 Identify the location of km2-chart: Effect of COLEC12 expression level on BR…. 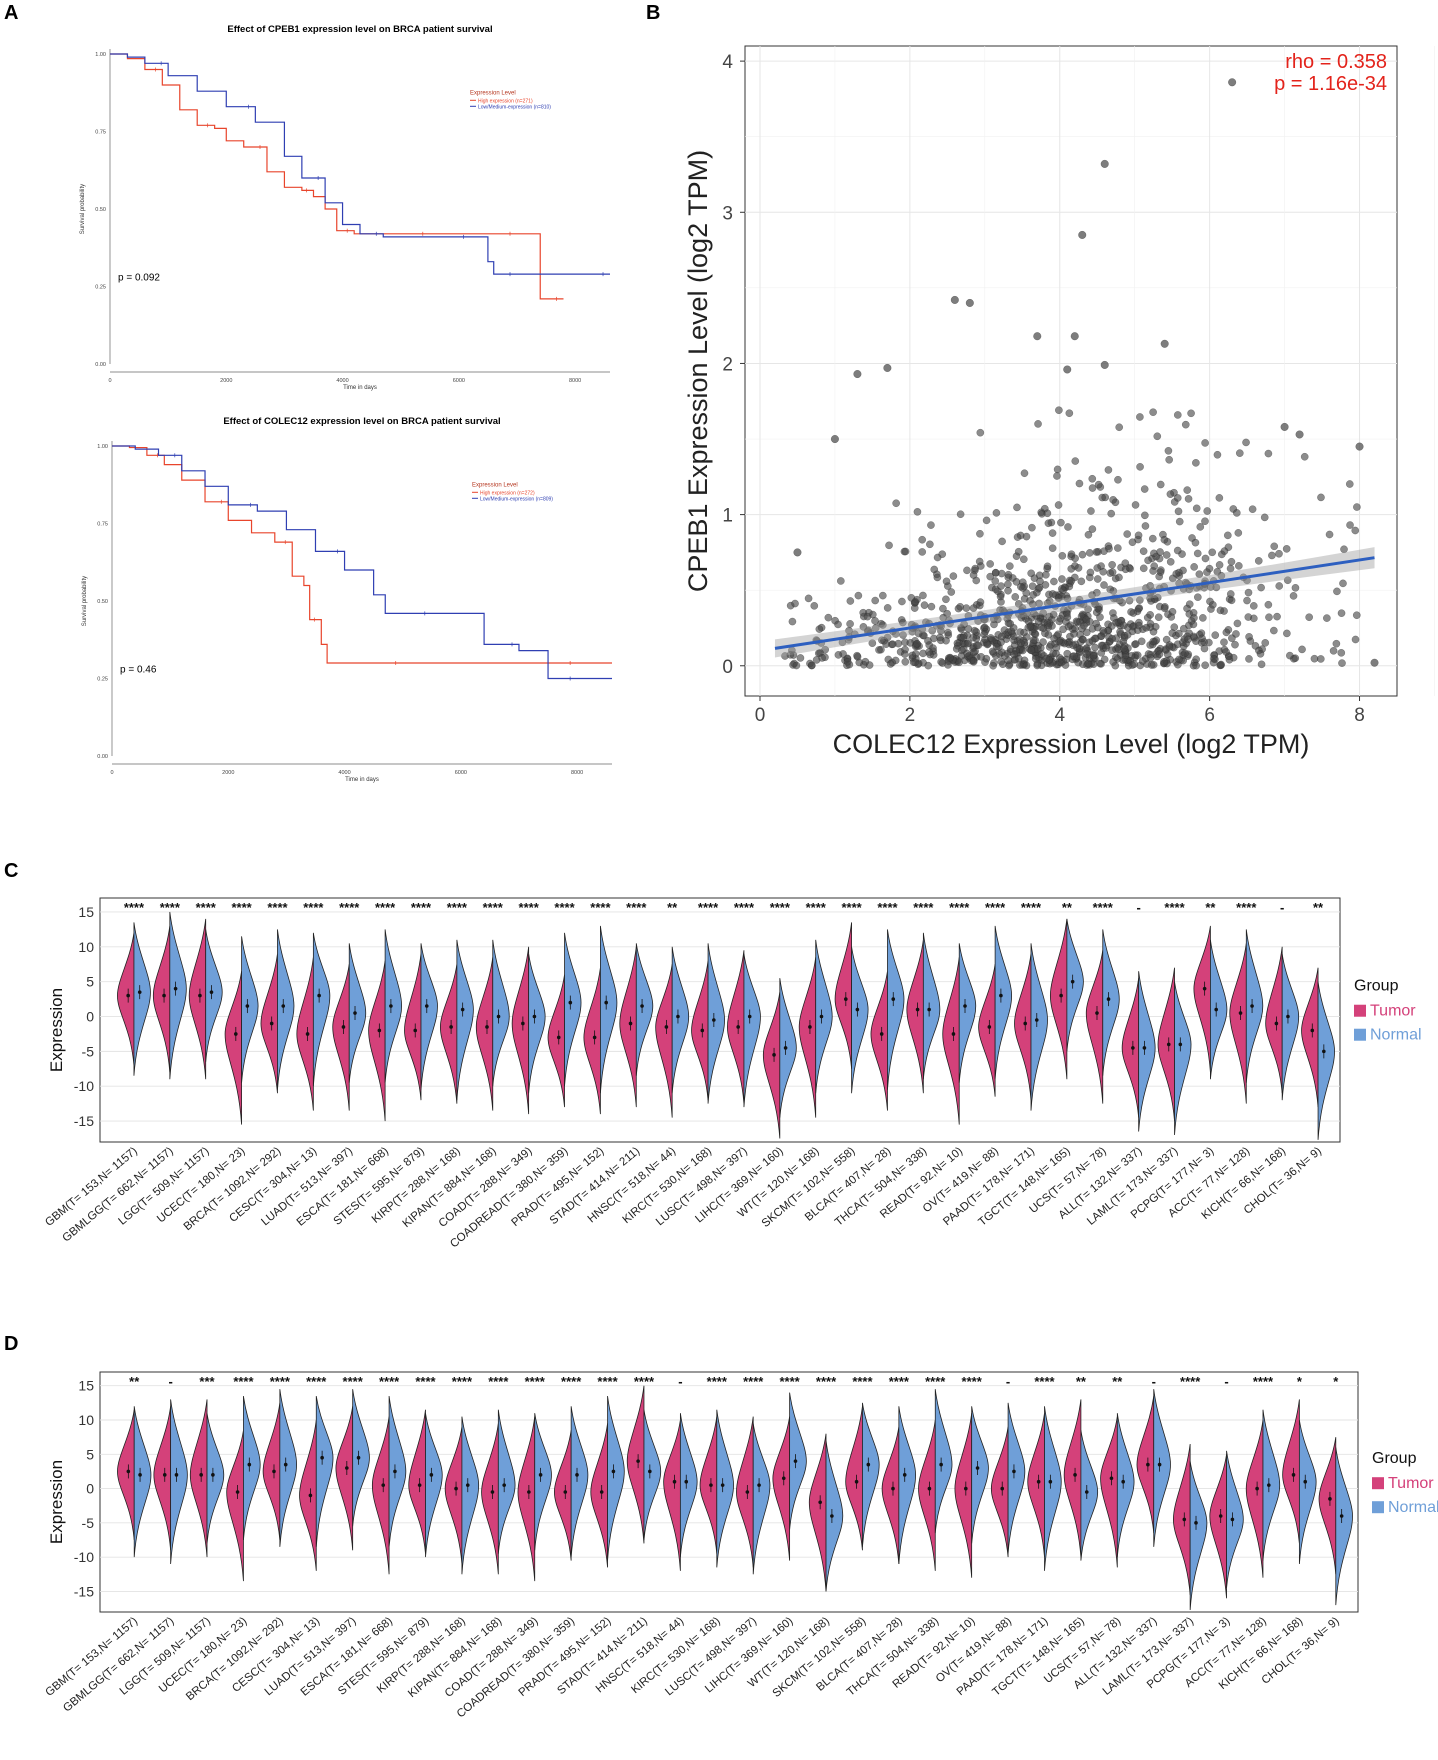
(347, 599).